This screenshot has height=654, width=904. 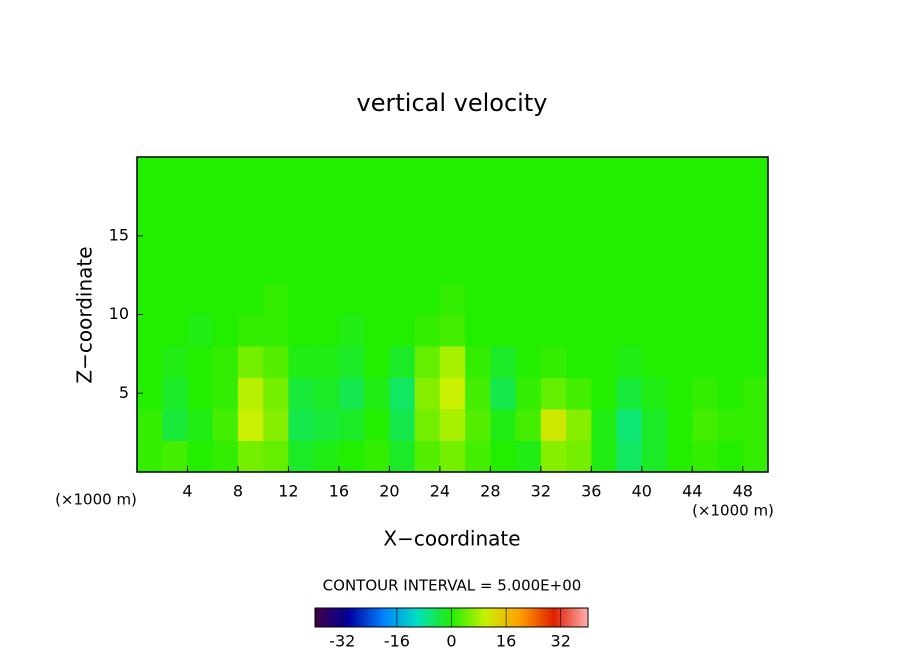 I want to click on x-tick-label: 40, so click(x=642, y=491).